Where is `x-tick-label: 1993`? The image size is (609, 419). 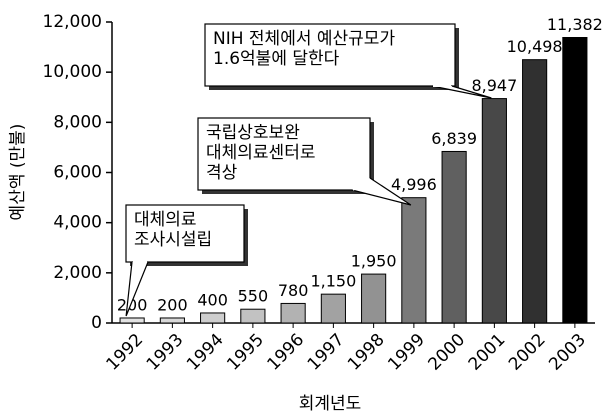 x-tick-label: 1993 is located at coordinates (165, 352).